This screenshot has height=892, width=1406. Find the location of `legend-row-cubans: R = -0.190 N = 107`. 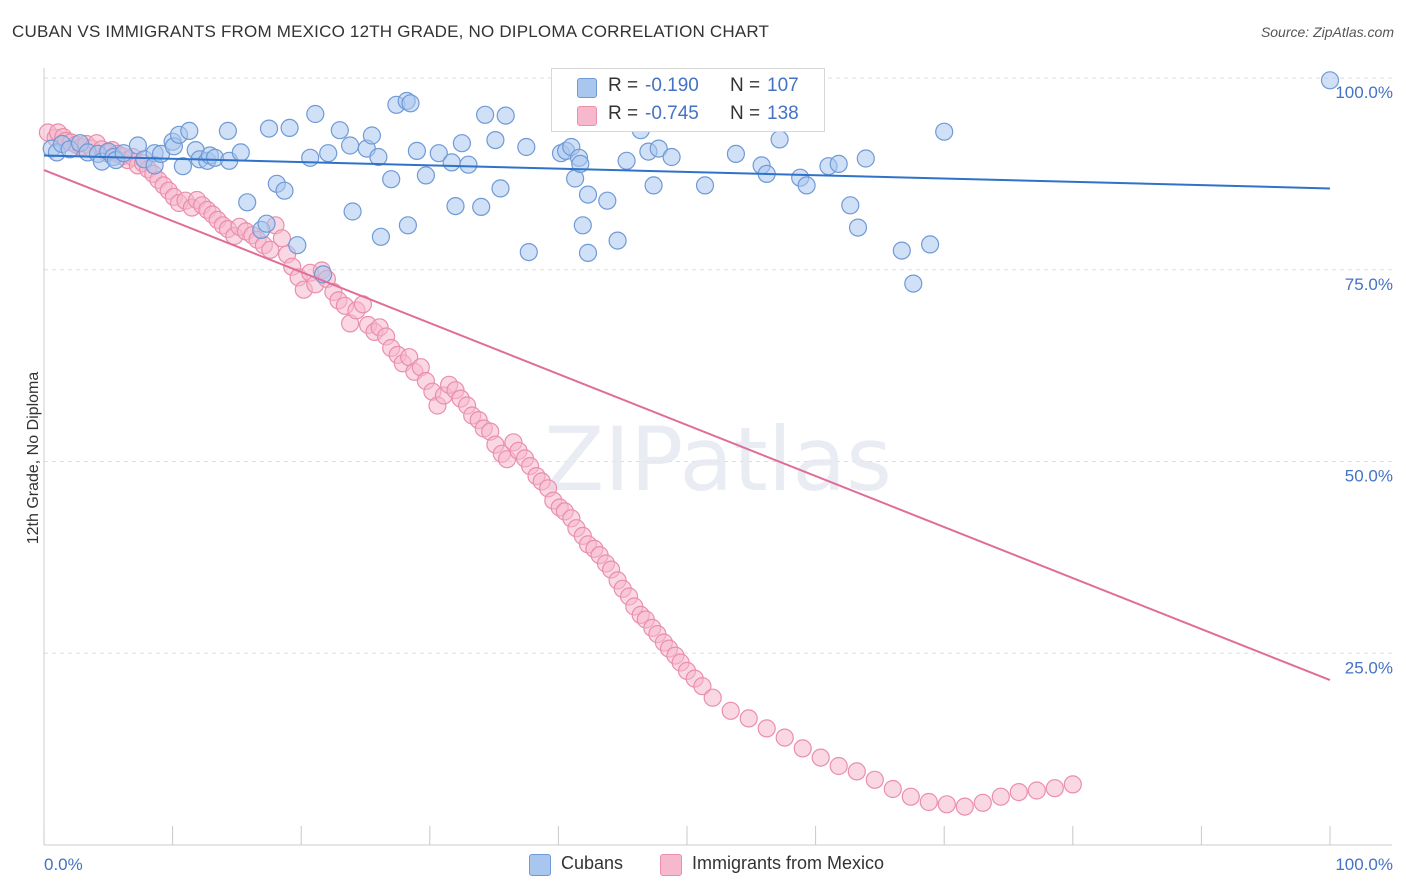

legend-row-cubans: R = -0.190 N = 107 is located at coordinates (687, 86).